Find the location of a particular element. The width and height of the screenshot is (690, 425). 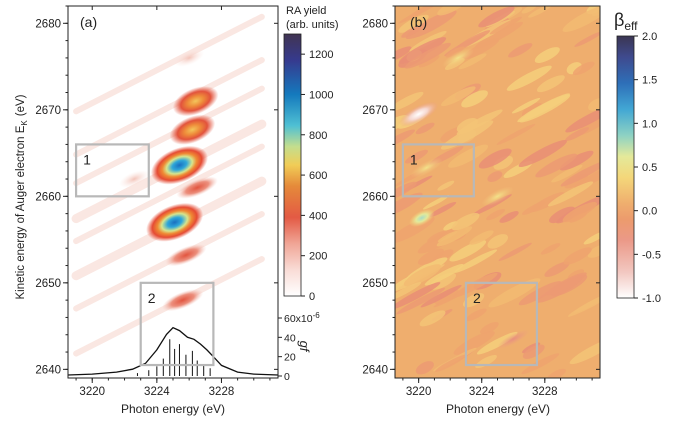

colorbar-b-title: βeff is located at coordinates (626, 21).